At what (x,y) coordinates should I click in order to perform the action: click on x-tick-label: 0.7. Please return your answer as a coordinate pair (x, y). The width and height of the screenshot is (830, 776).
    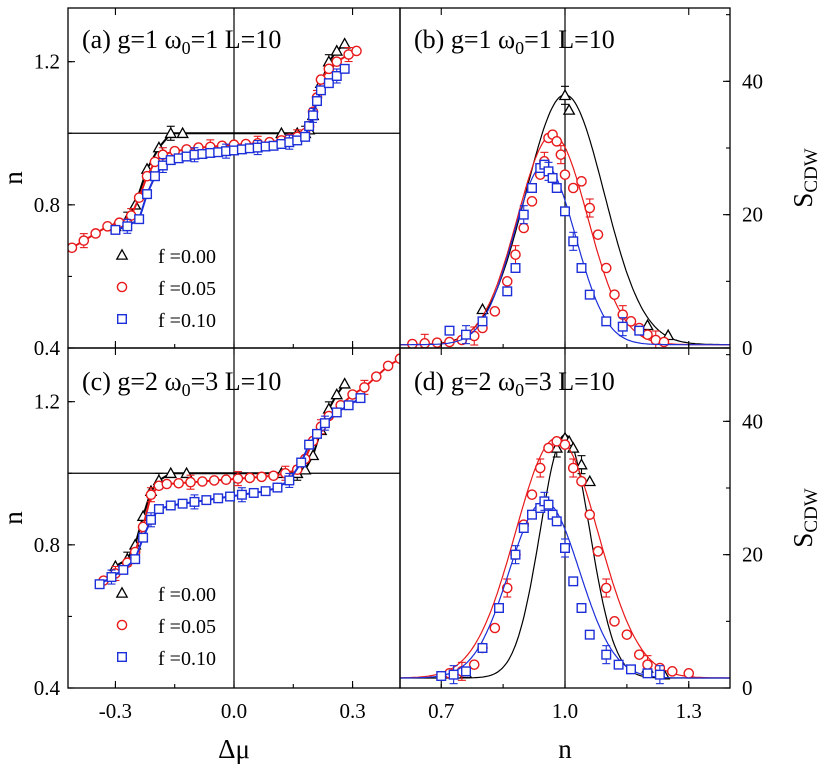
    Looking at the image, I should click on (441, 711).